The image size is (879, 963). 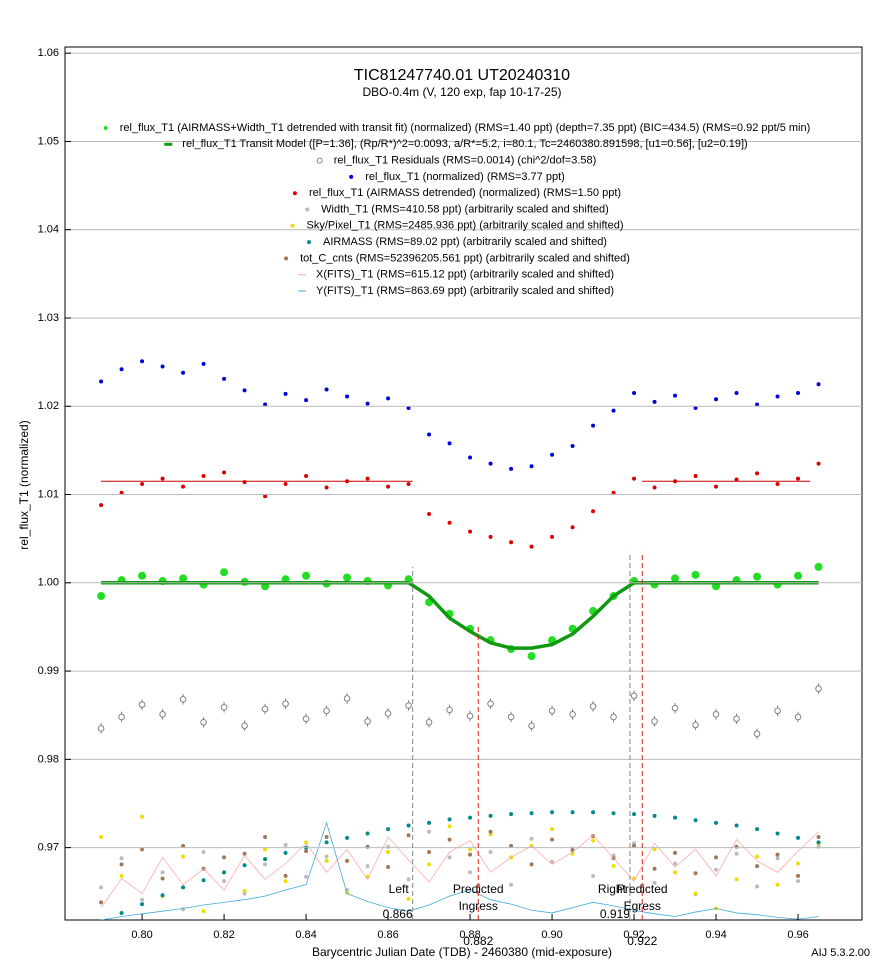 What do you see at coordinates (460, 870) in the screenshot?
I see `series-line` at bounding box center [460, 870].